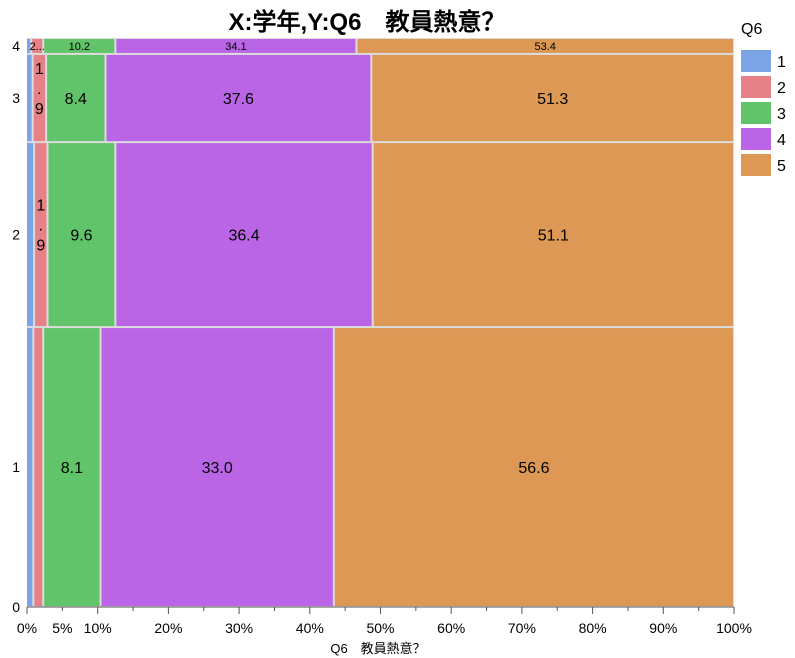  What do you see at coordinates (62, 628) in the screenshot?
I see `x-tick-label: 5%` at bounding box center [62, 628].